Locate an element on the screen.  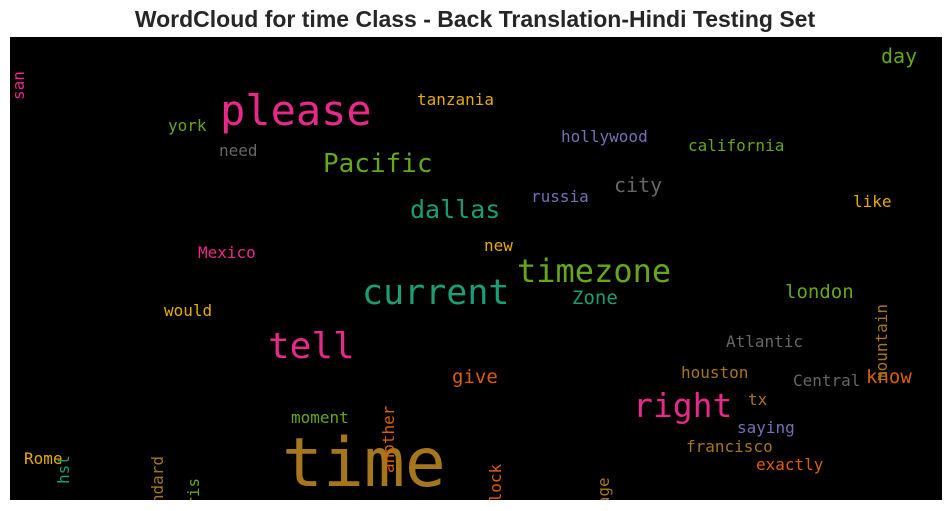
word-russia: russia is located at coordinates (560, 196).